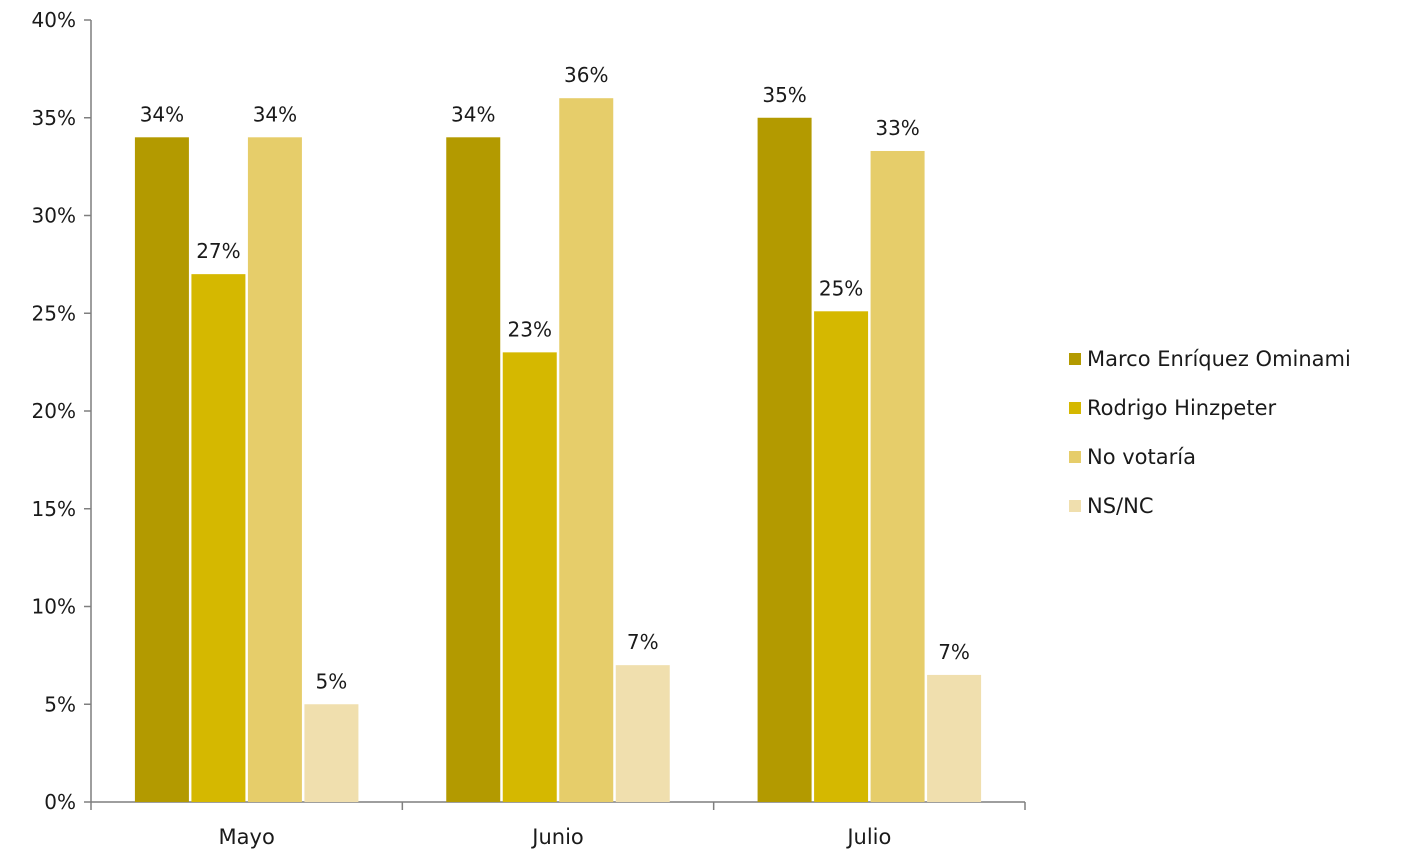  Describe the element at coordinates (1219, 359) in the screenshot. I see `legend-label: Marco Enríquez Ominami` at that location.